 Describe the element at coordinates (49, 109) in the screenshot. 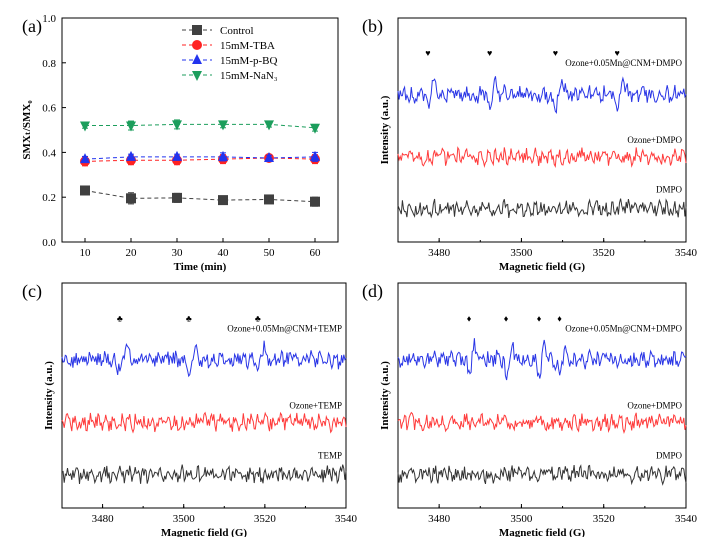

I see `y-tick-label: 0.6` at that location.